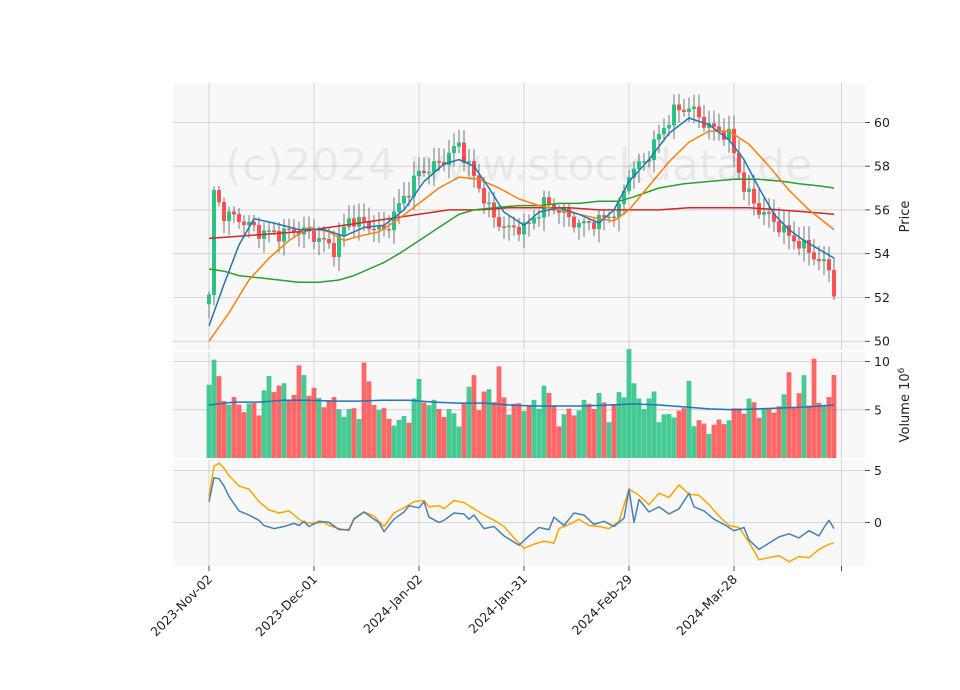 This screenshot has width=960, height=690. What do you see at coordinates (286, 606) in the screenshot?
I see `x-tick-label: 2023-Dec-01` at bounding box center [286, 606].